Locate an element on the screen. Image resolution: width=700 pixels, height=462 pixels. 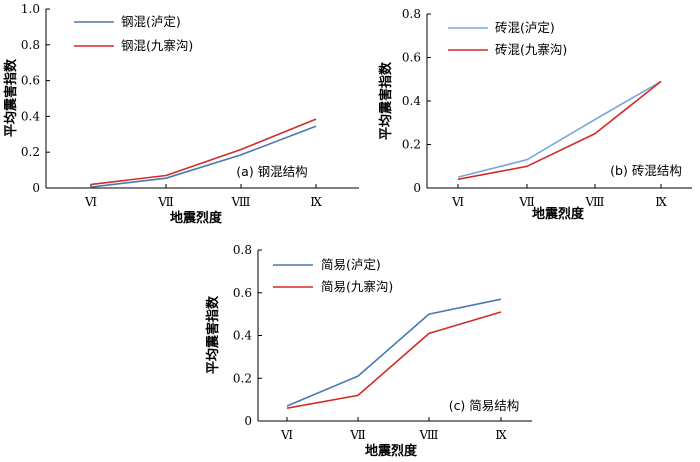
legend-label: 钢混(九寨沟) is located at coordinates (157, 45).